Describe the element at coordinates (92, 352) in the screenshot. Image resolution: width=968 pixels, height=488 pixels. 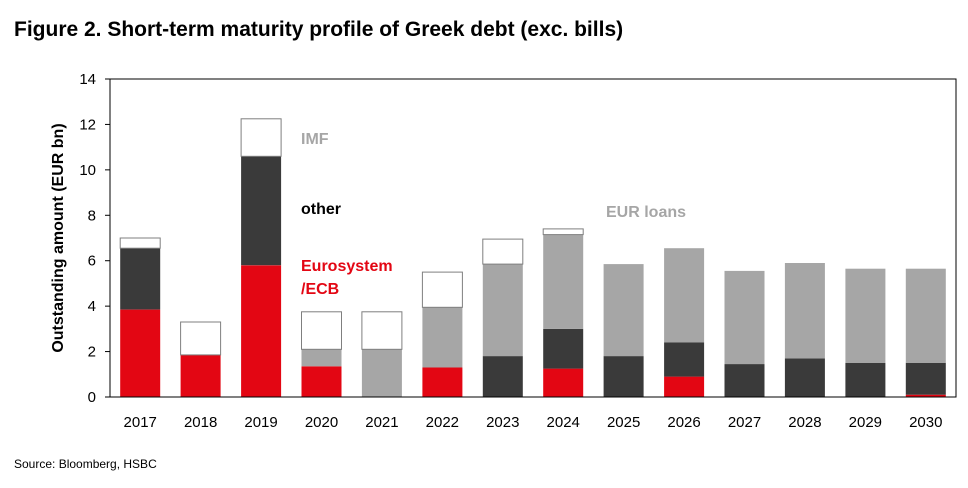
I see `y-tick-label: 2` at that location.